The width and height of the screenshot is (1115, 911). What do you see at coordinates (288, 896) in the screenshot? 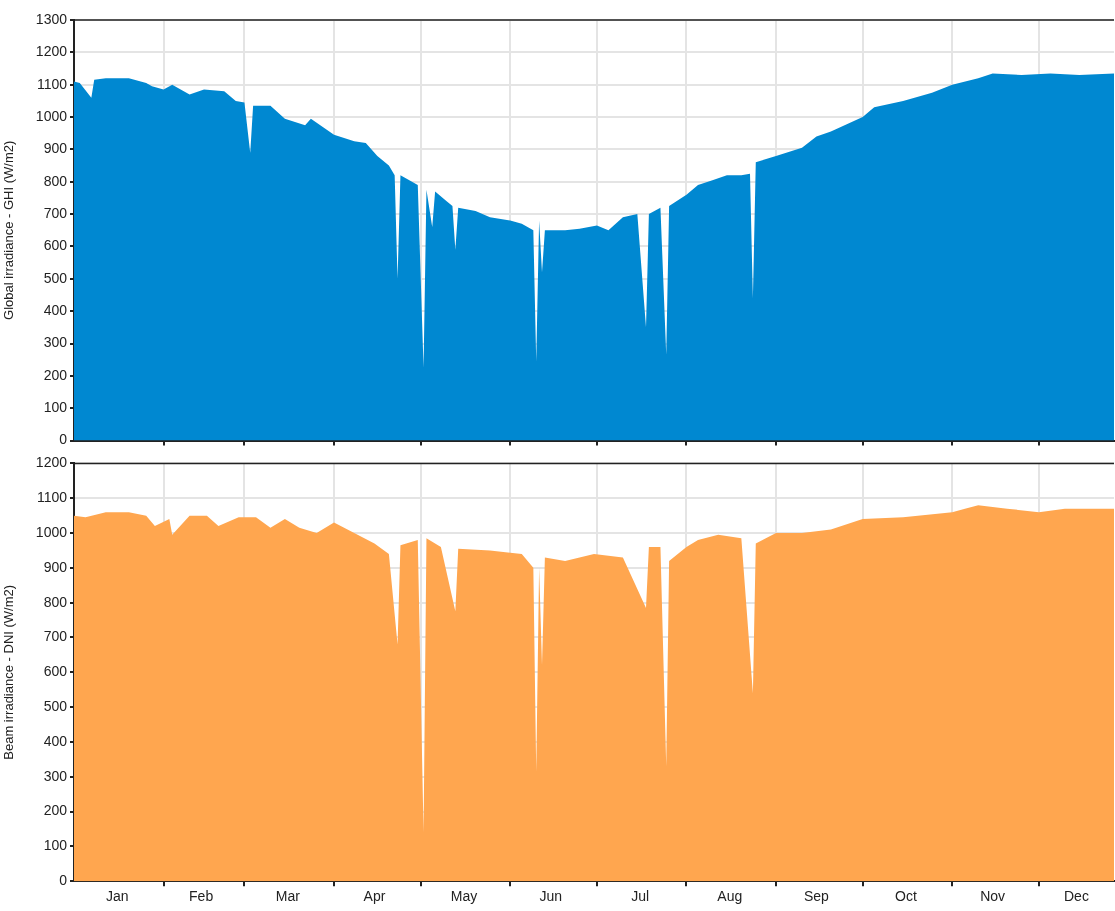
I see `x-tick-label: Mar` at bounding box center [288, 896].